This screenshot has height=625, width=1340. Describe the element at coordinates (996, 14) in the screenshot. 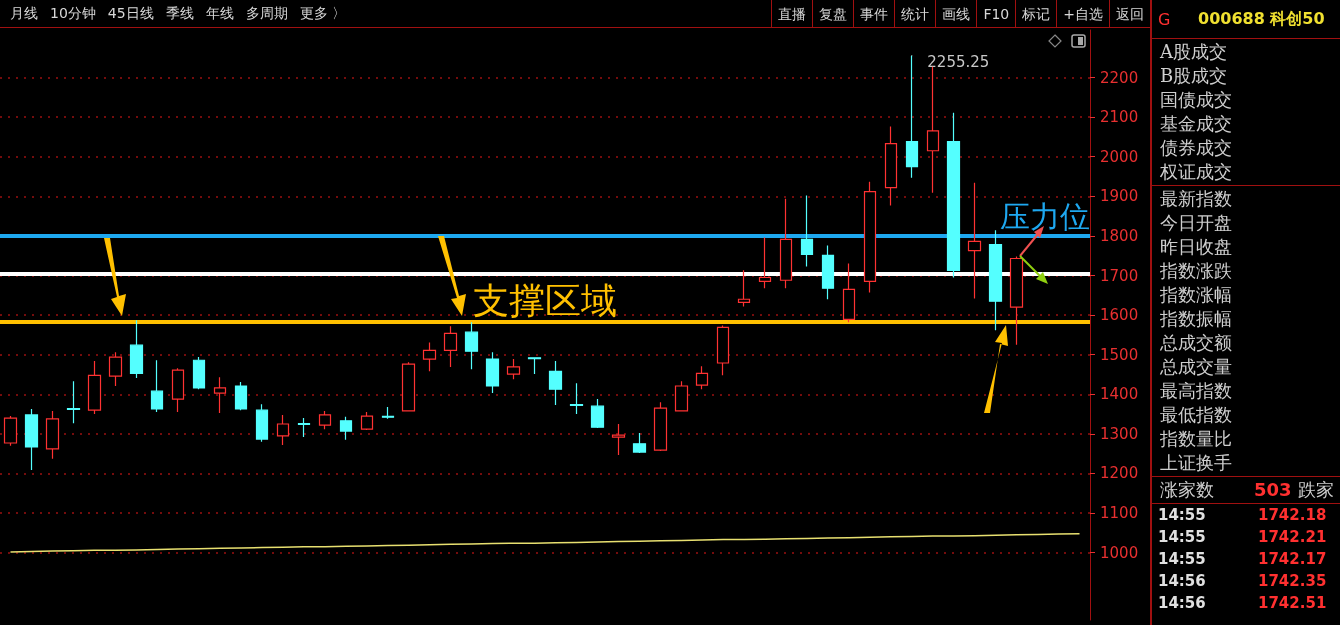

I see `text: F10` at that location.